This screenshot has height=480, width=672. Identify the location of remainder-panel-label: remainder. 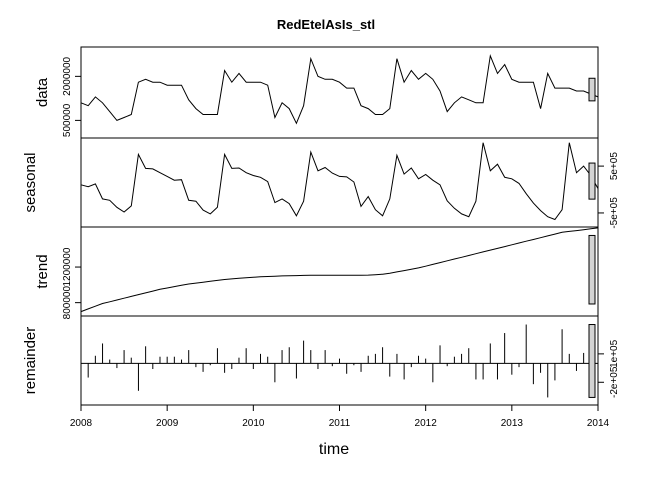
(30, 361).